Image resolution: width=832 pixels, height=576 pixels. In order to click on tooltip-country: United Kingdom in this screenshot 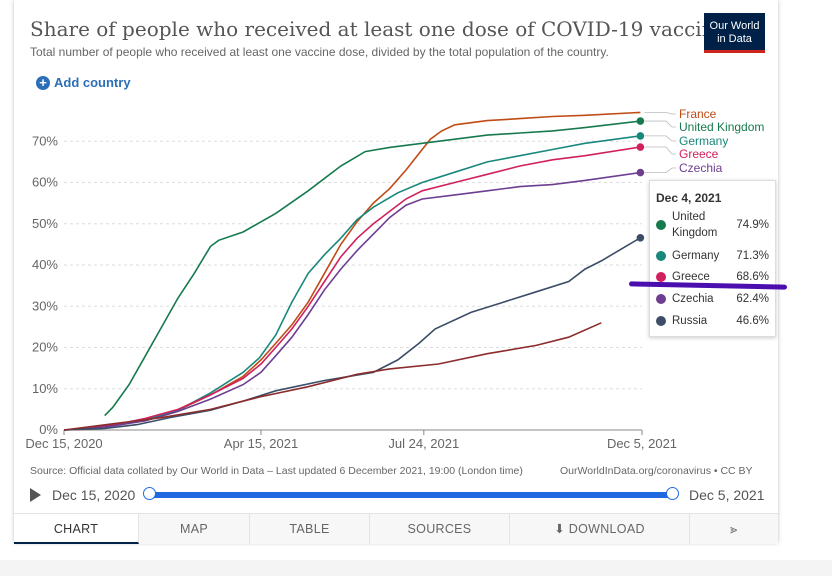, I will do `click(695, 225)`.